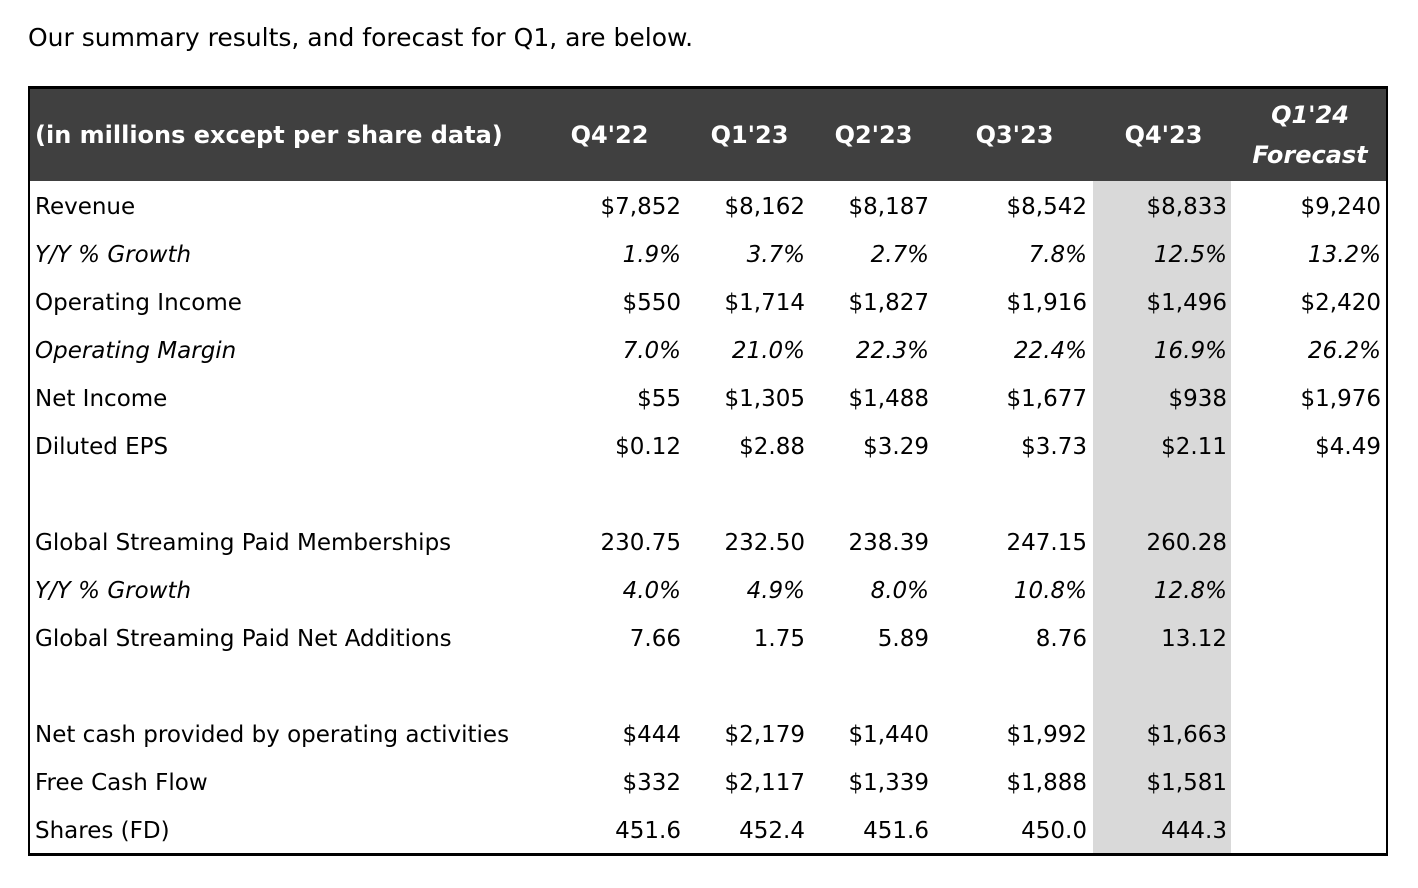 The width and height of the screenshot is (1418, 888). What do you see at coordinates (1046, 399) in the screenshot?
I see `cell-q3-23: $1,677` at bounding box center [1046, 399].